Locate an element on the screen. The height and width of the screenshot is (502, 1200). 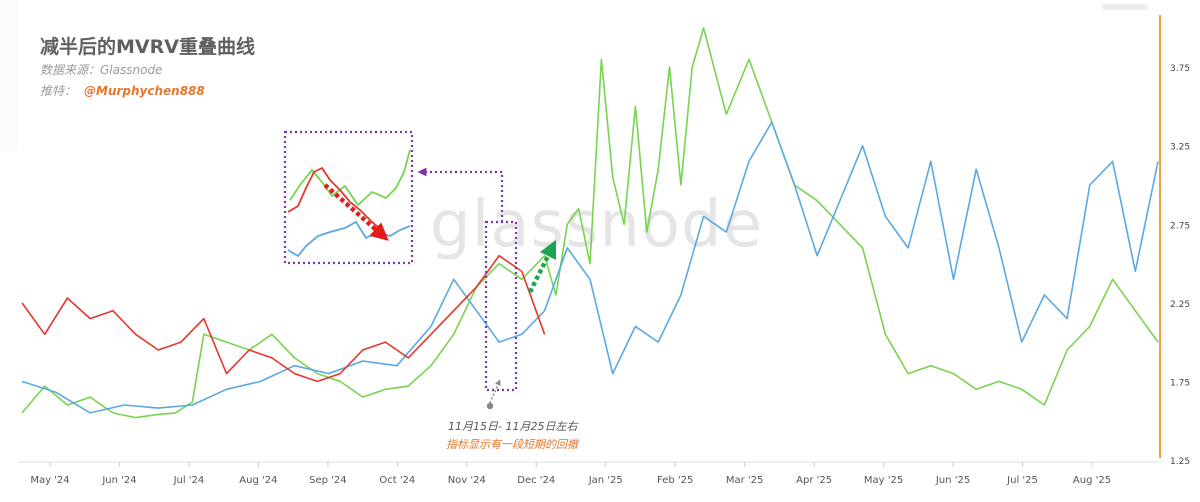
red-down-arrow is located at coordinates (356, 212).